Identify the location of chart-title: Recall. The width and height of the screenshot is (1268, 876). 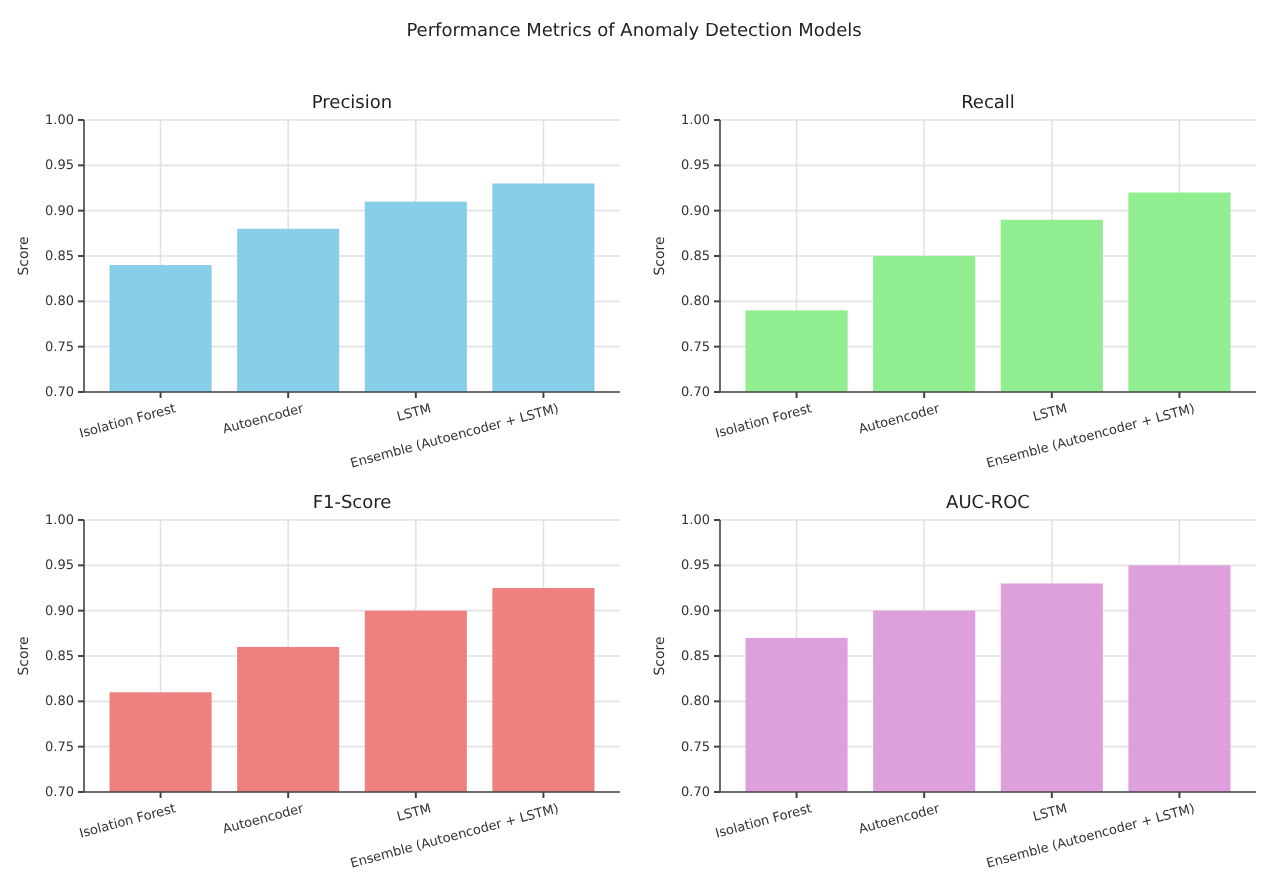
(988, 104).